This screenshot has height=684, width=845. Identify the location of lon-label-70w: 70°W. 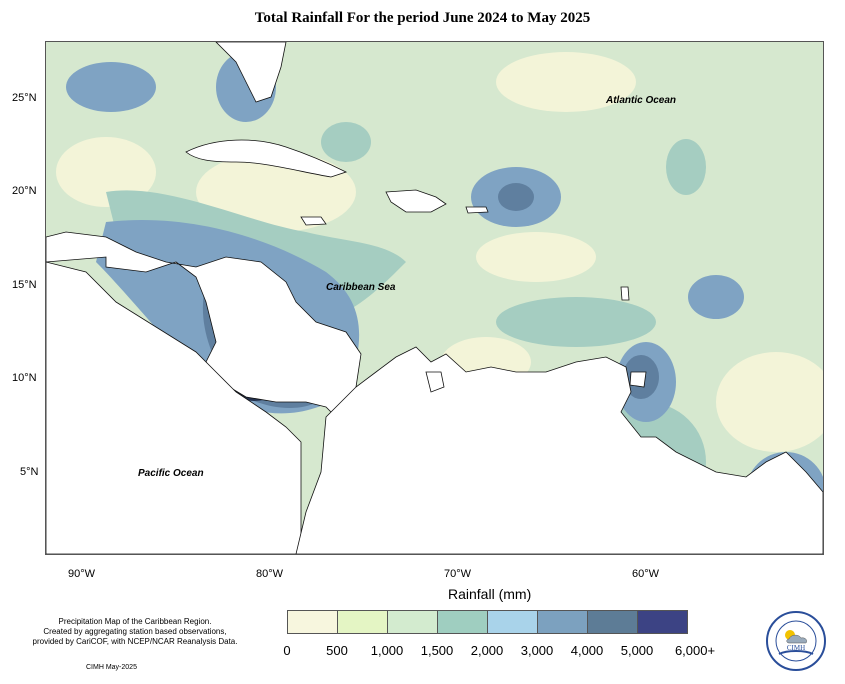
(458, 574).